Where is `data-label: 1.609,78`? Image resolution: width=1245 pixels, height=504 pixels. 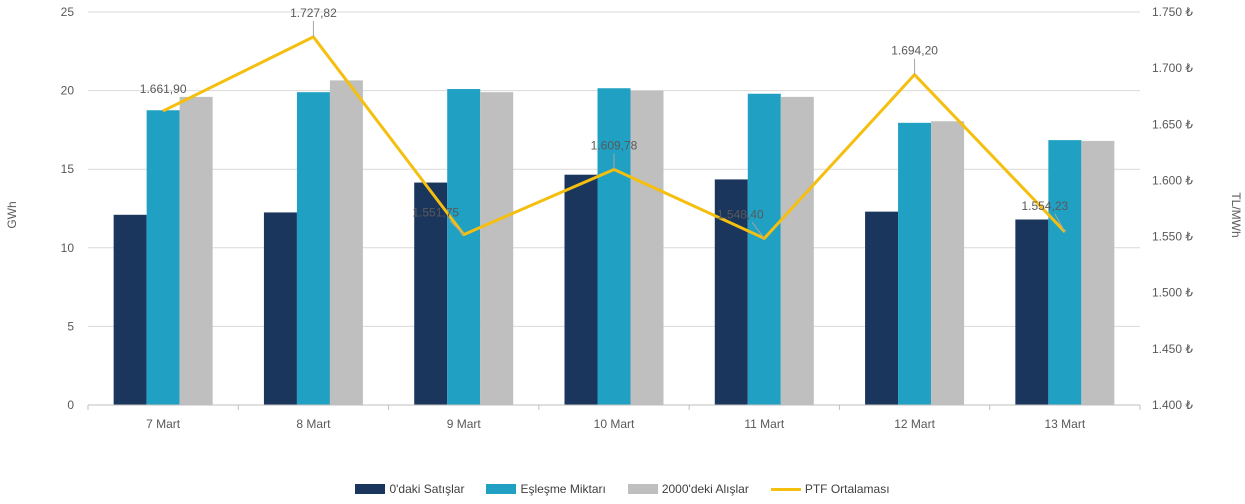 data-label: 1.609,78 is located at coordinates (614, 145).